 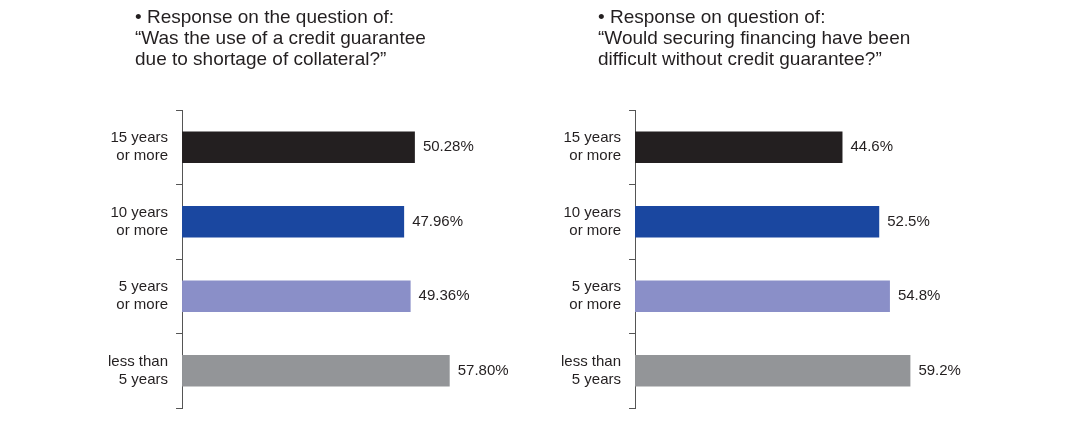 I want to click on data-label: 57.80%, so click(x=483, y=369).